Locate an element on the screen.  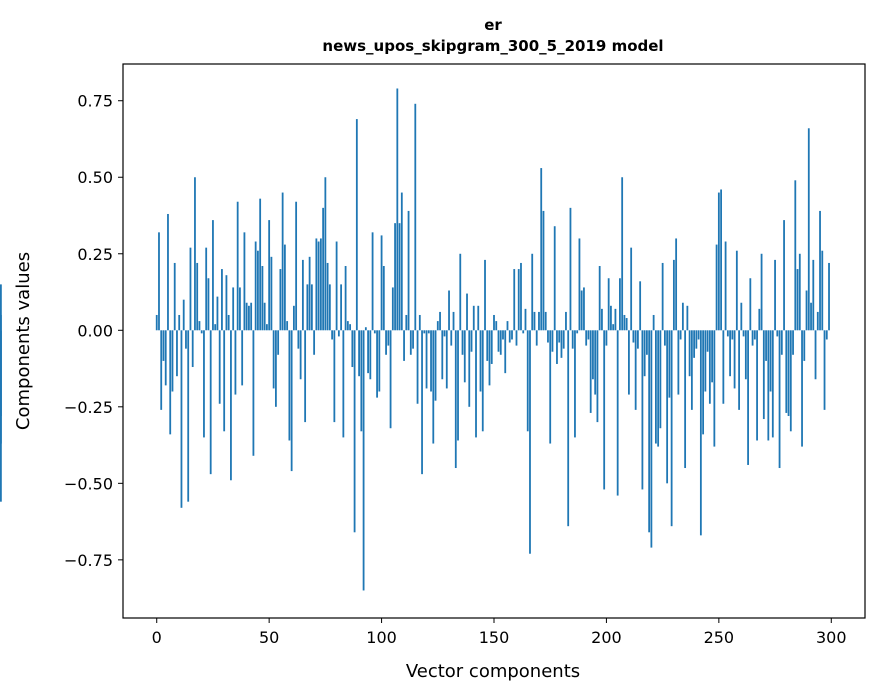
x-tick-label: 150 is located at coordinates (494, 637).